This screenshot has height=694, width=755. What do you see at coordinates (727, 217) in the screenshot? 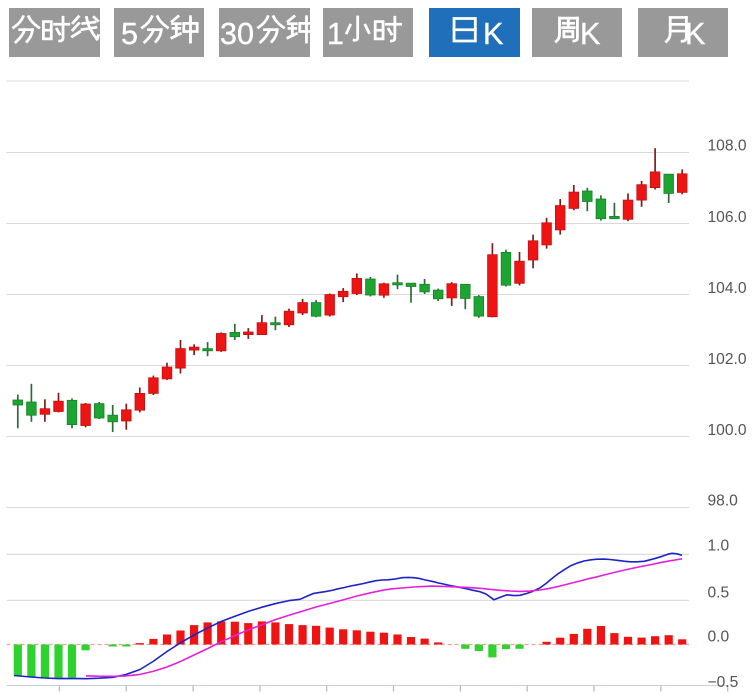
I see `svg-text: 106.0` at bounding box center [727, 217].